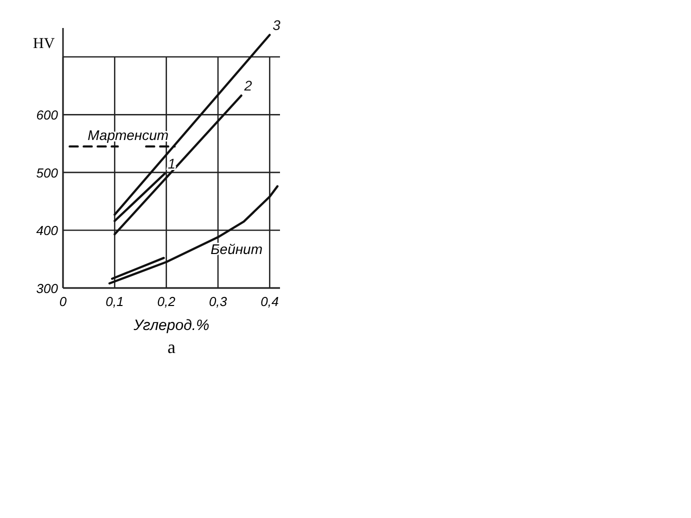 The height and width of the screenshot is (518, 691). I want to click on series-label: 3, so click(276, 24).